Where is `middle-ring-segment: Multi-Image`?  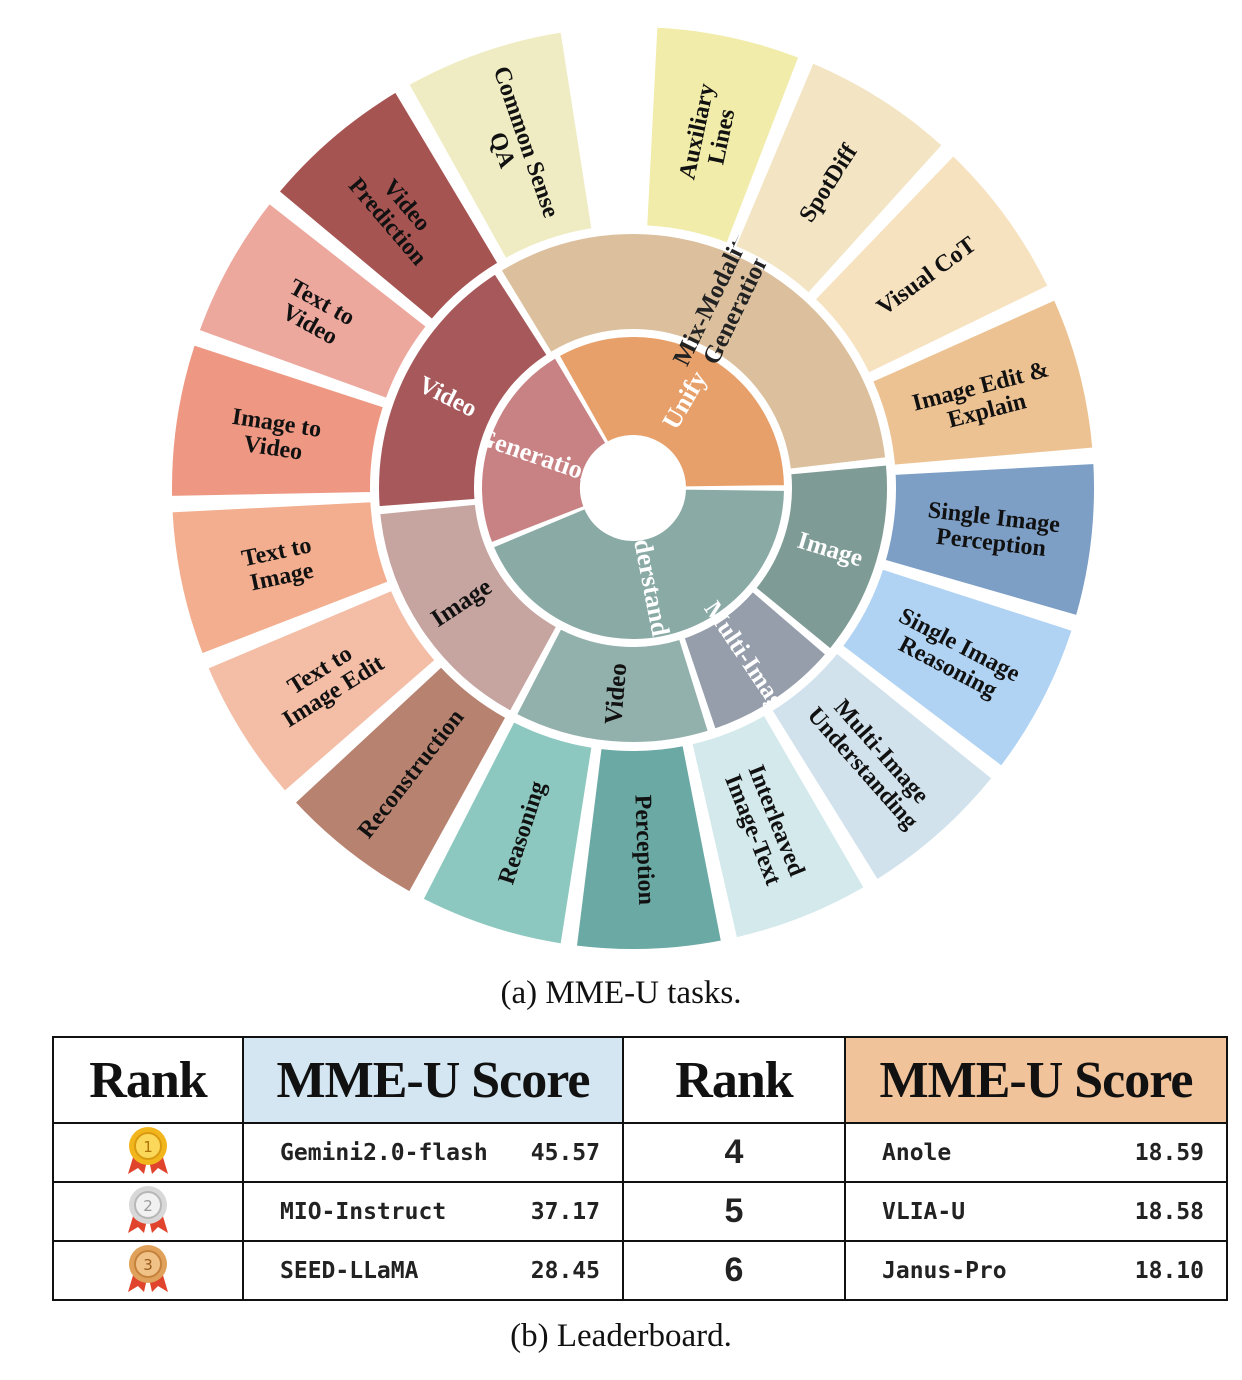 middle-ring-segment: Multi-Image is located at coordinates (755, 660).